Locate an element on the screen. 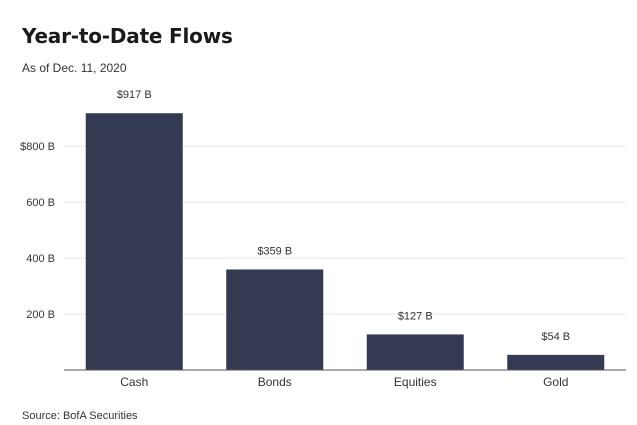  chart-subtitle: As of Dec. 11, 2020 is located at coordinates (74, 68).